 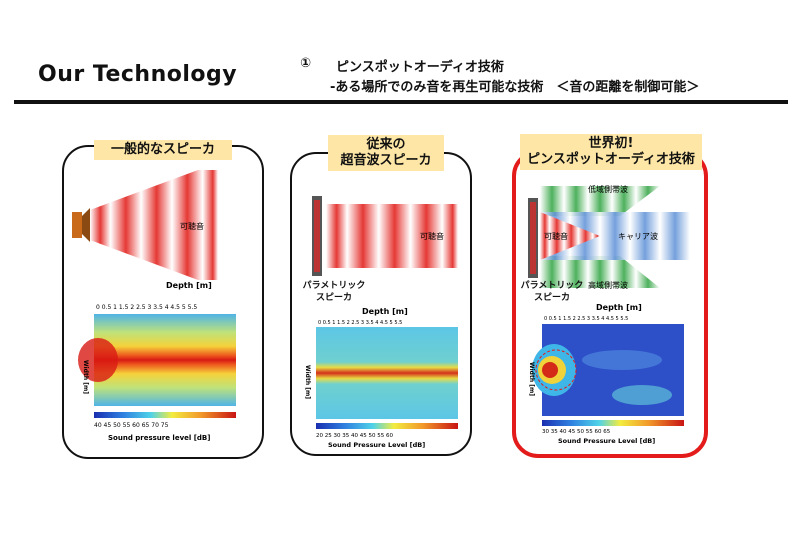 I want to click on speaker-cone-icon, so click(x=86, y=225).